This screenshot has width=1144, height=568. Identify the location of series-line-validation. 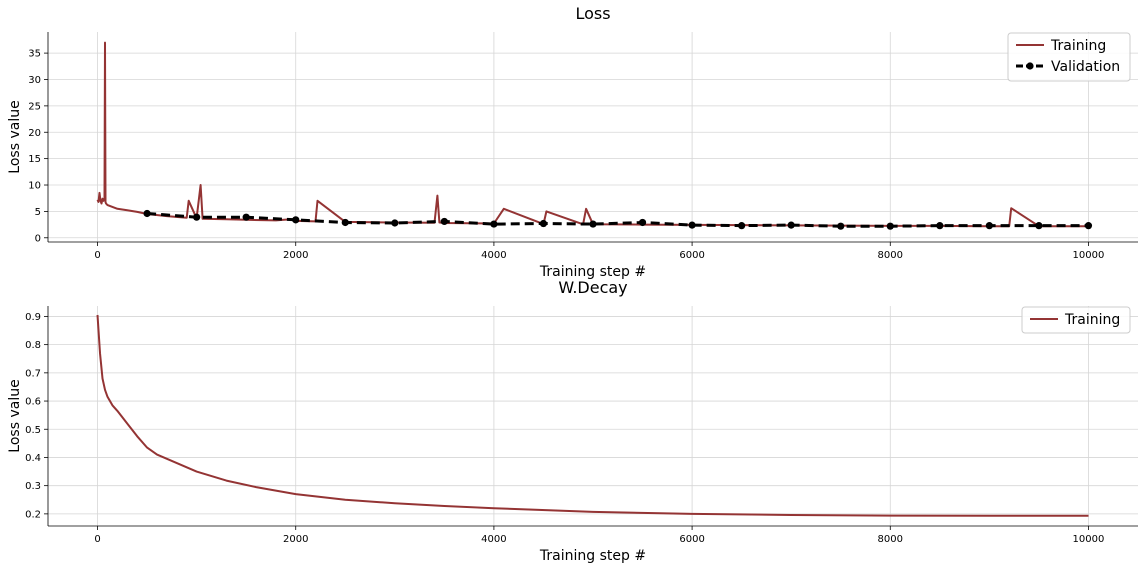
(617, 220).